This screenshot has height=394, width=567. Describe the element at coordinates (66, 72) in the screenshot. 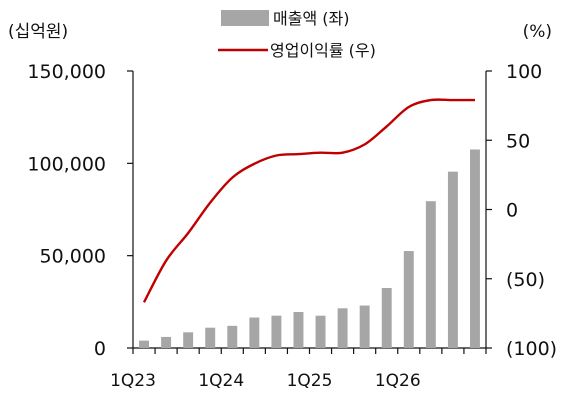

I see `left-tick-label: 150,000` at that location.